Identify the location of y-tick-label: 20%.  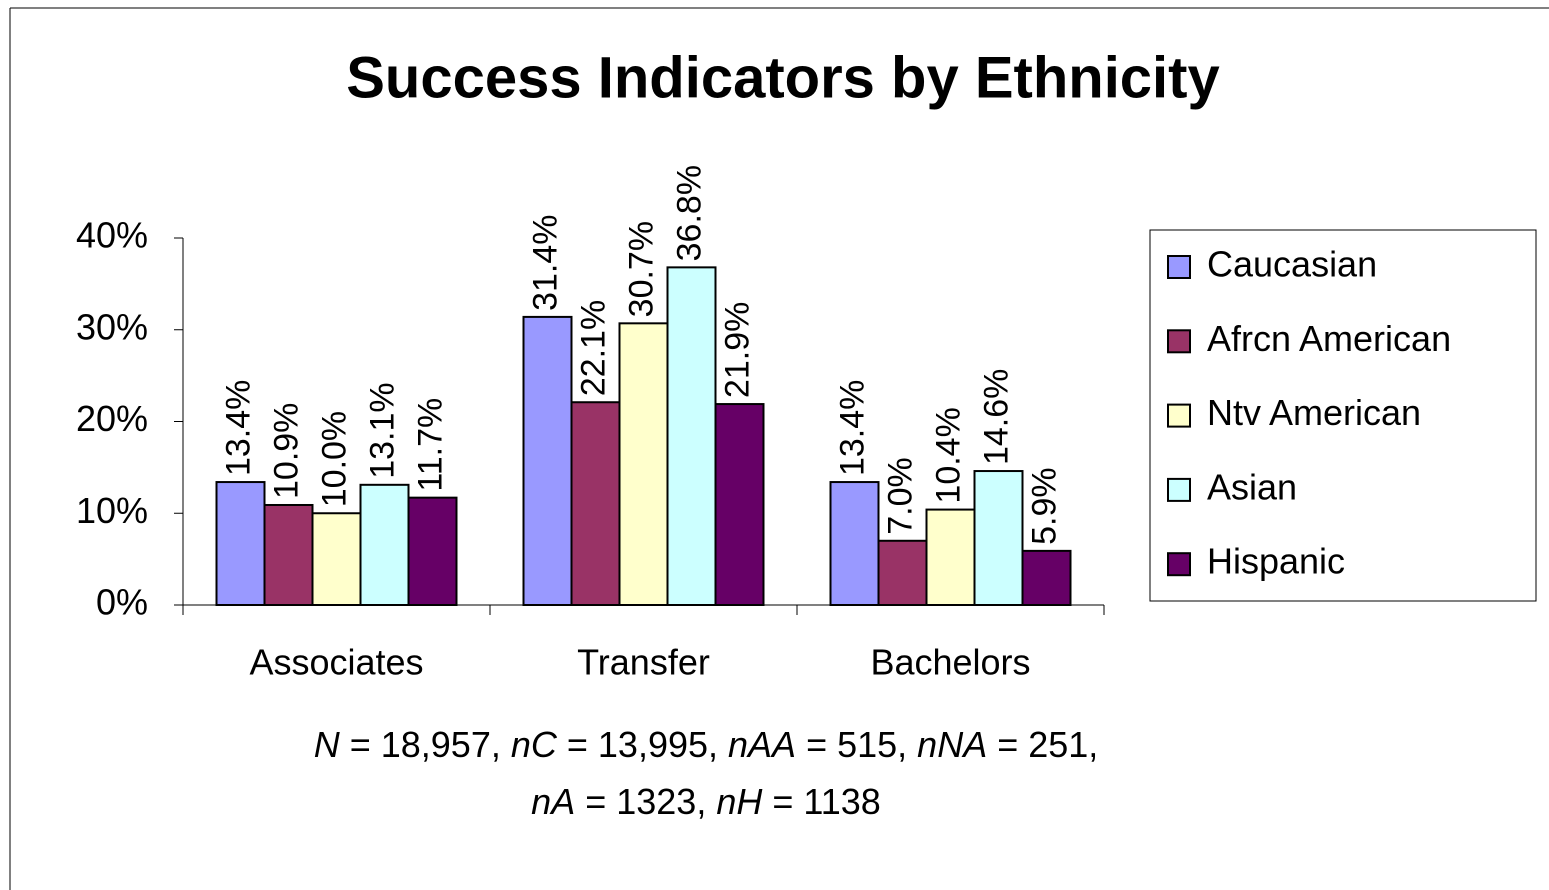
(112, 418).